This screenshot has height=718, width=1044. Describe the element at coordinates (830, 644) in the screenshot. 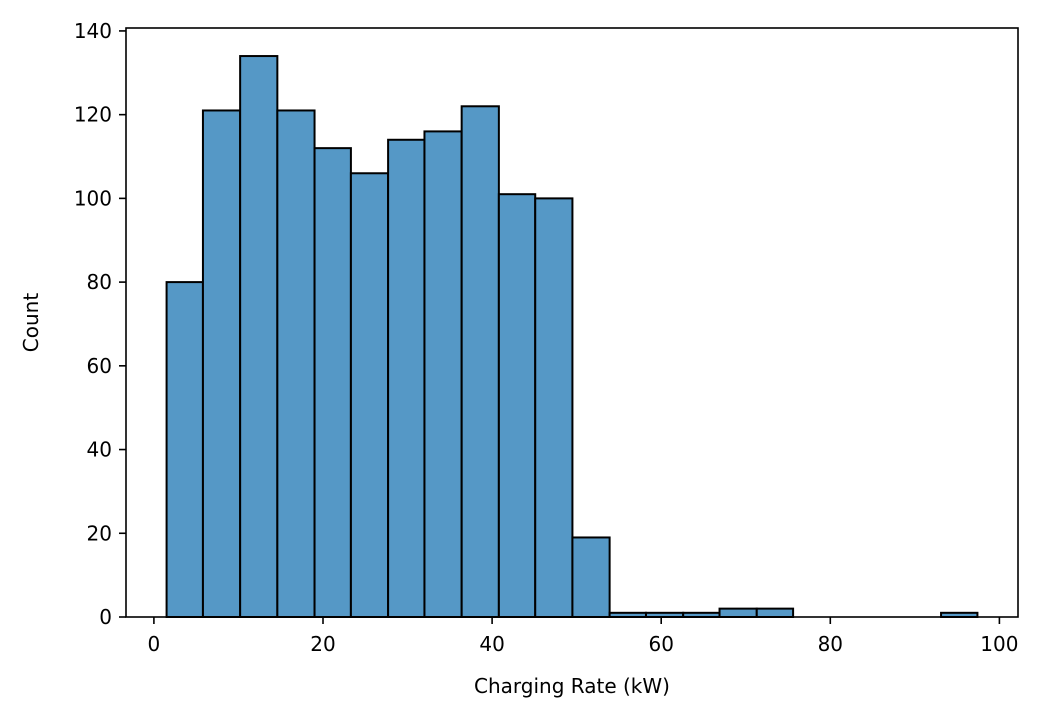

I see `x-tick-label: 80` at that location.